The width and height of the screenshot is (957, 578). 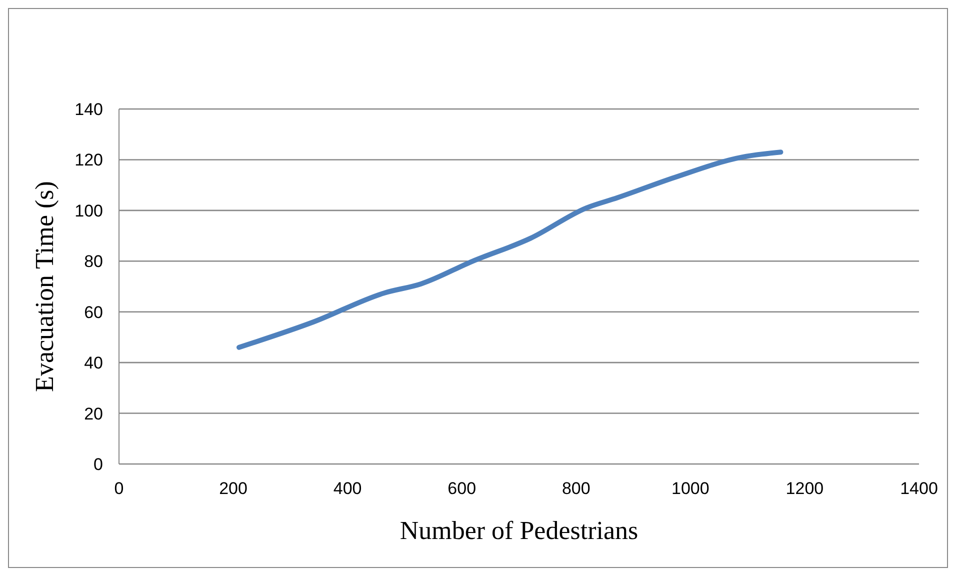 I want to click on x-tick-label: 800, so click(x=576, y=488).